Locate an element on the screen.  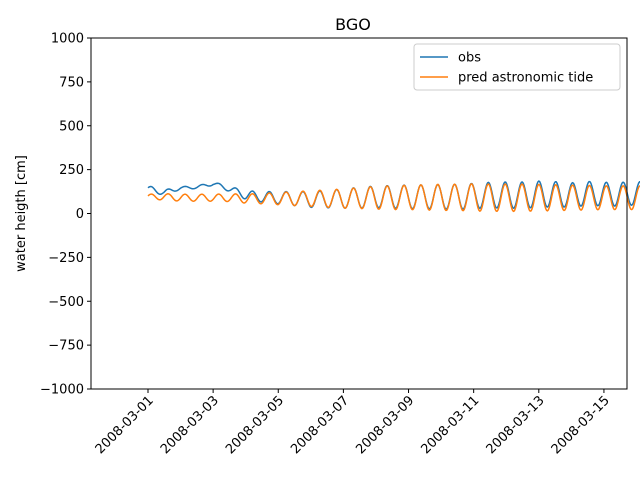
y-tick-label: −250 is located at coordinates (66, 258).